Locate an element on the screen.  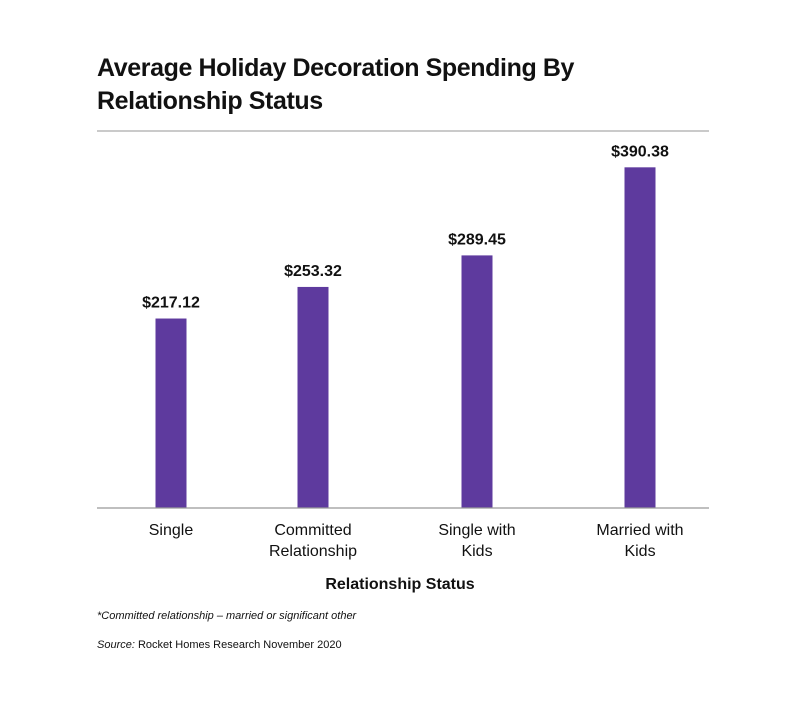
value-label-committed-relationship: $253.32 is located at coordinates (313, 271).